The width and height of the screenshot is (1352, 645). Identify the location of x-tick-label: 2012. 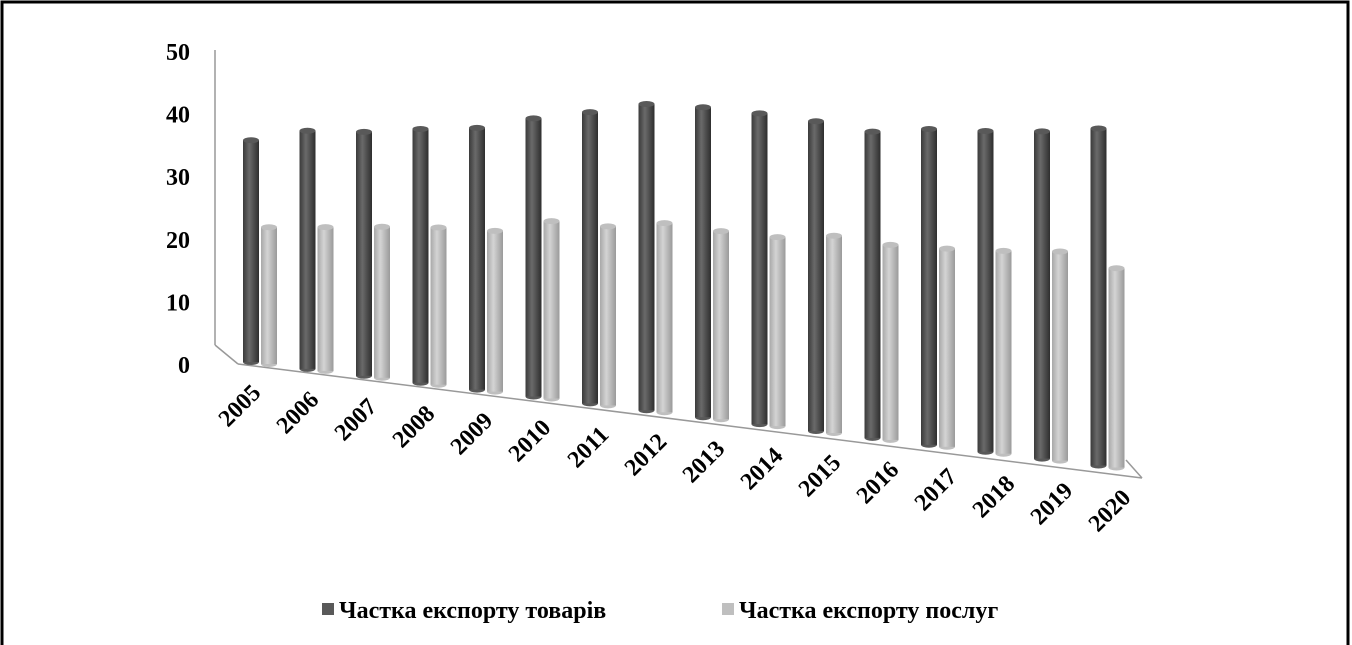
(646, 455).